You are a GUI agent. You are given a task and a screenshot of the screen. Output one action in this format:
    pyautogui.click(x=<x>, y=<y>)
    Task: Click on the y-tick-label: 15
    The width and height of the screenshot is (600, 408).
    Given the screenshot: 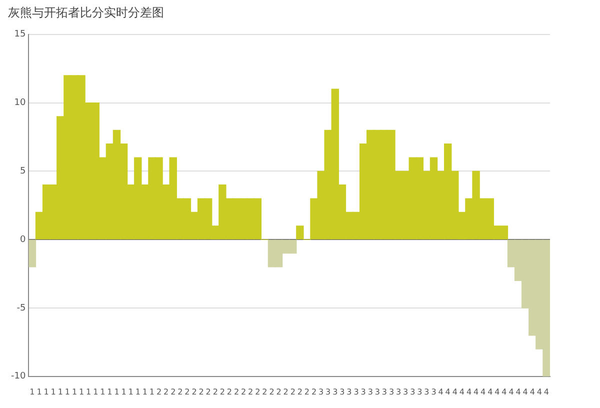 What is the action you would take?
    pyautogui.click(x=20, y=35)
    